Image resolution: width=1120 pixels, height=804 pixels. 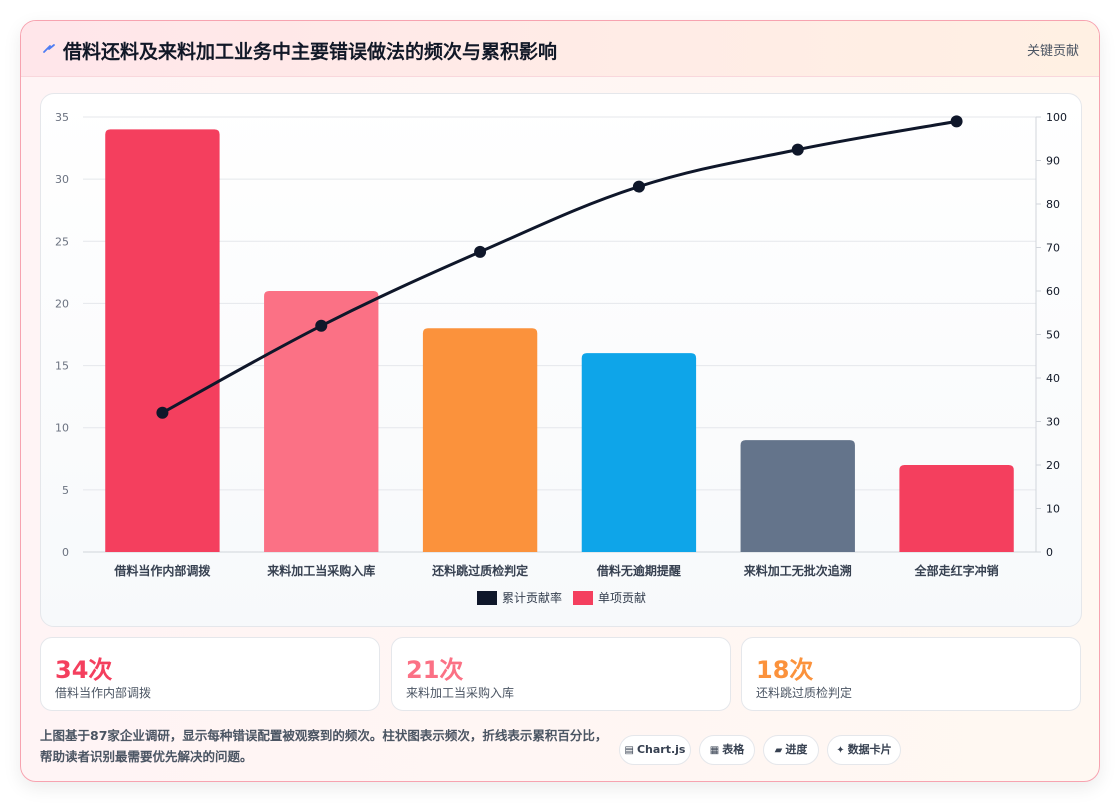 What do you see at coordinates (796, 749) in the screenshot?
I see `tag-label: 进度` at bounding box center [796, 749].